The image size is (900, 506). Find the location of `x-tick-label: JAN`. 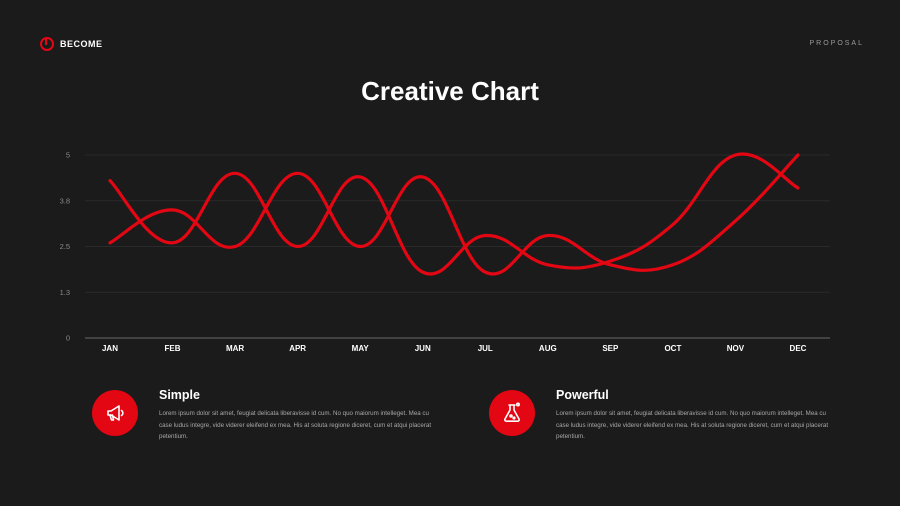

x-tick-label: JAN is located at coordinates (110, 348).